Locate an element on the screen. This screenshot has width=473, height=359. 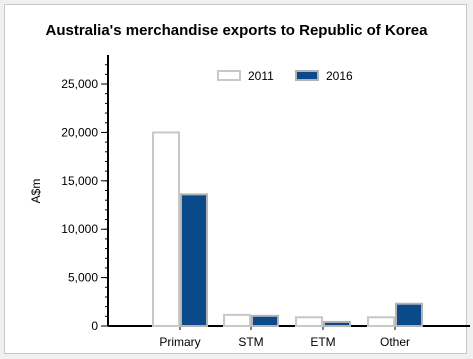
bar-2011-stm is located at coordinates (237, 320).